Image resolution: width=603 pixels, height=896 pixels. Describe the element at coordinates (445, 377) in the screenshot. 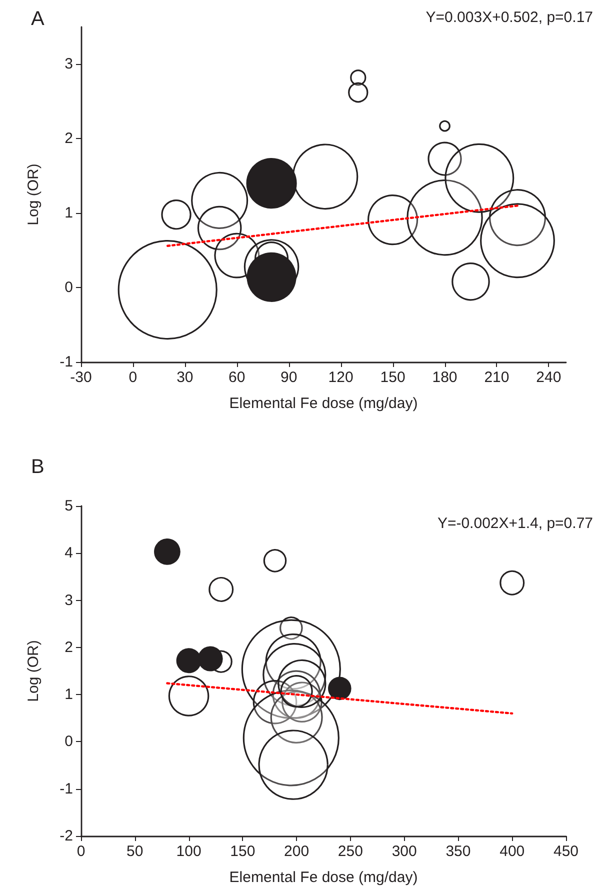

I see `x-tick-label: 180` at that location.